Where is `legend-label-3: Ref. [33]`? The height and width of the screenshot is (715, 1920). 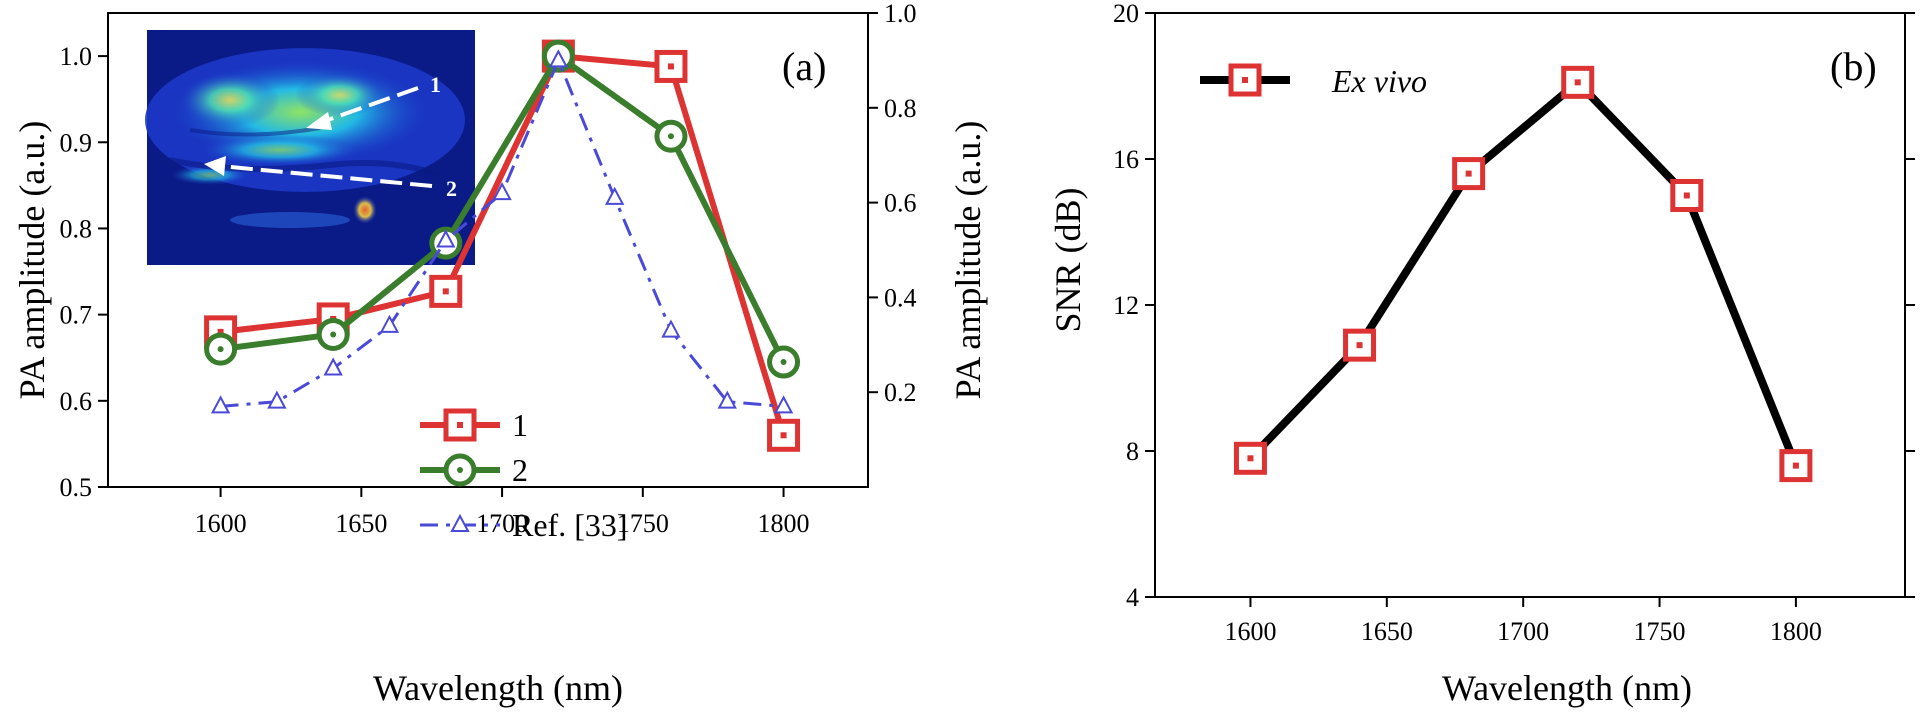 legend-label-3: Ref. [33] is located at coordinates (570, 525).